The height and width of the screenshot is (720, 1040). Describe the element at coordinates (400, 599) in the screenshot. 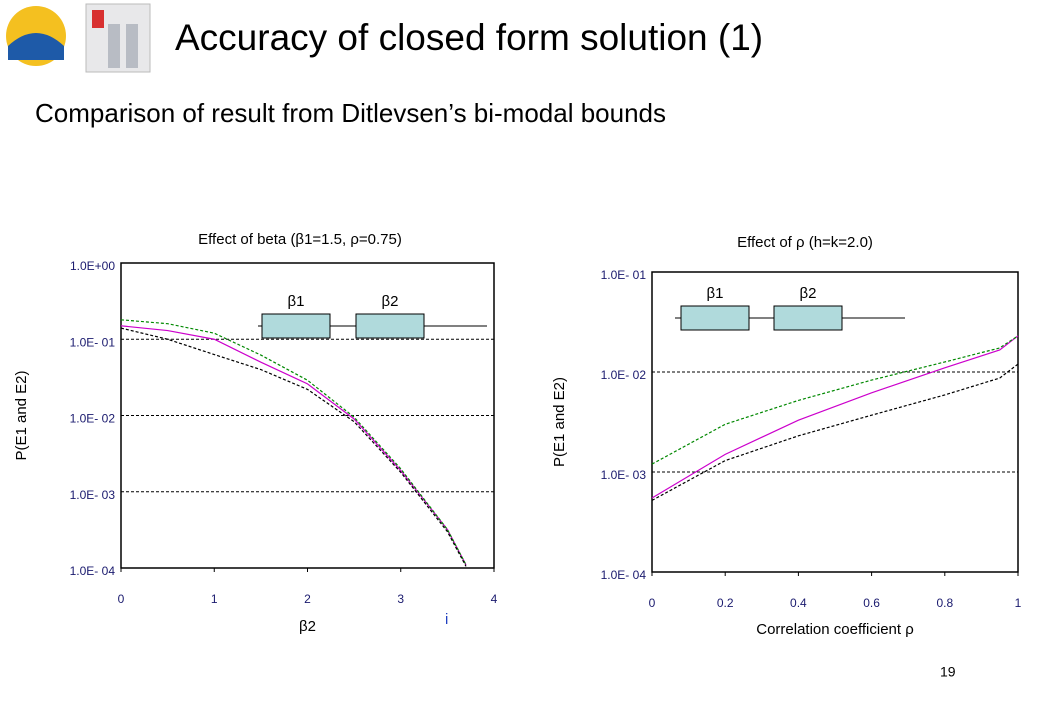

I see `x-tick-label: 3` at that location.